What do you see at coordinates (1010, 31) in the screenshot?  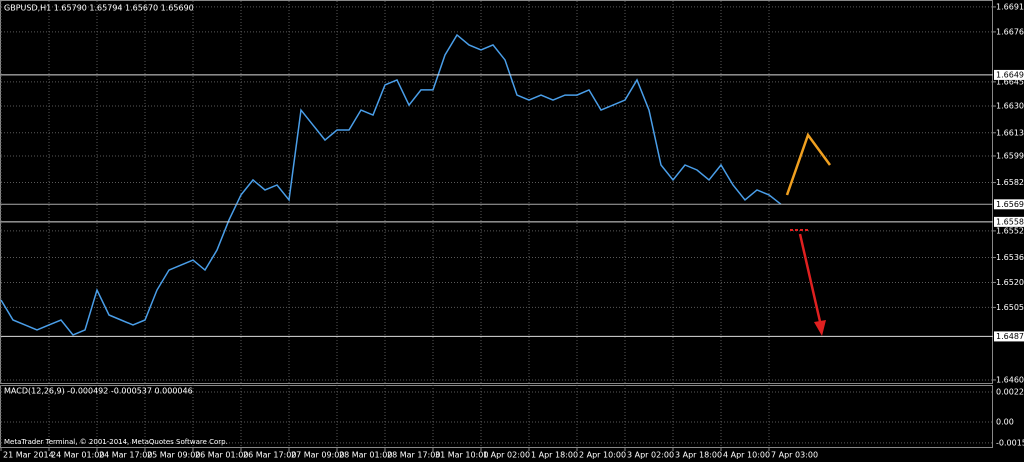 I see `y-tick-label: 1.66760` at bounding box center [1010, 31].